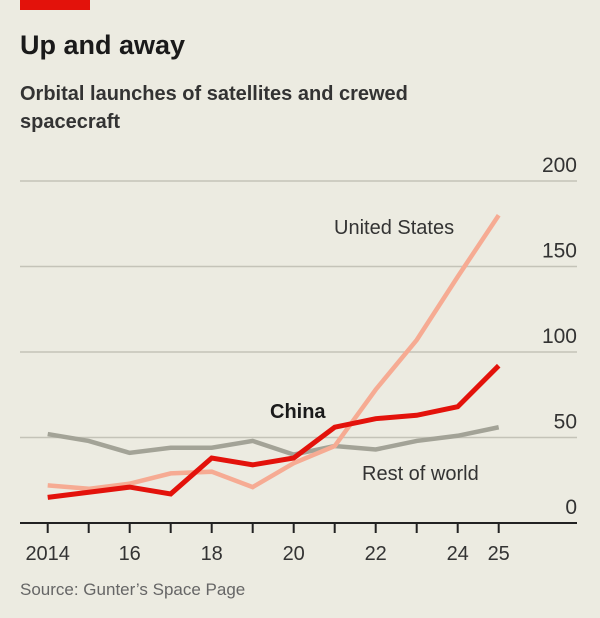  I want to click on y-tick-label: 150, so click(559, 251).